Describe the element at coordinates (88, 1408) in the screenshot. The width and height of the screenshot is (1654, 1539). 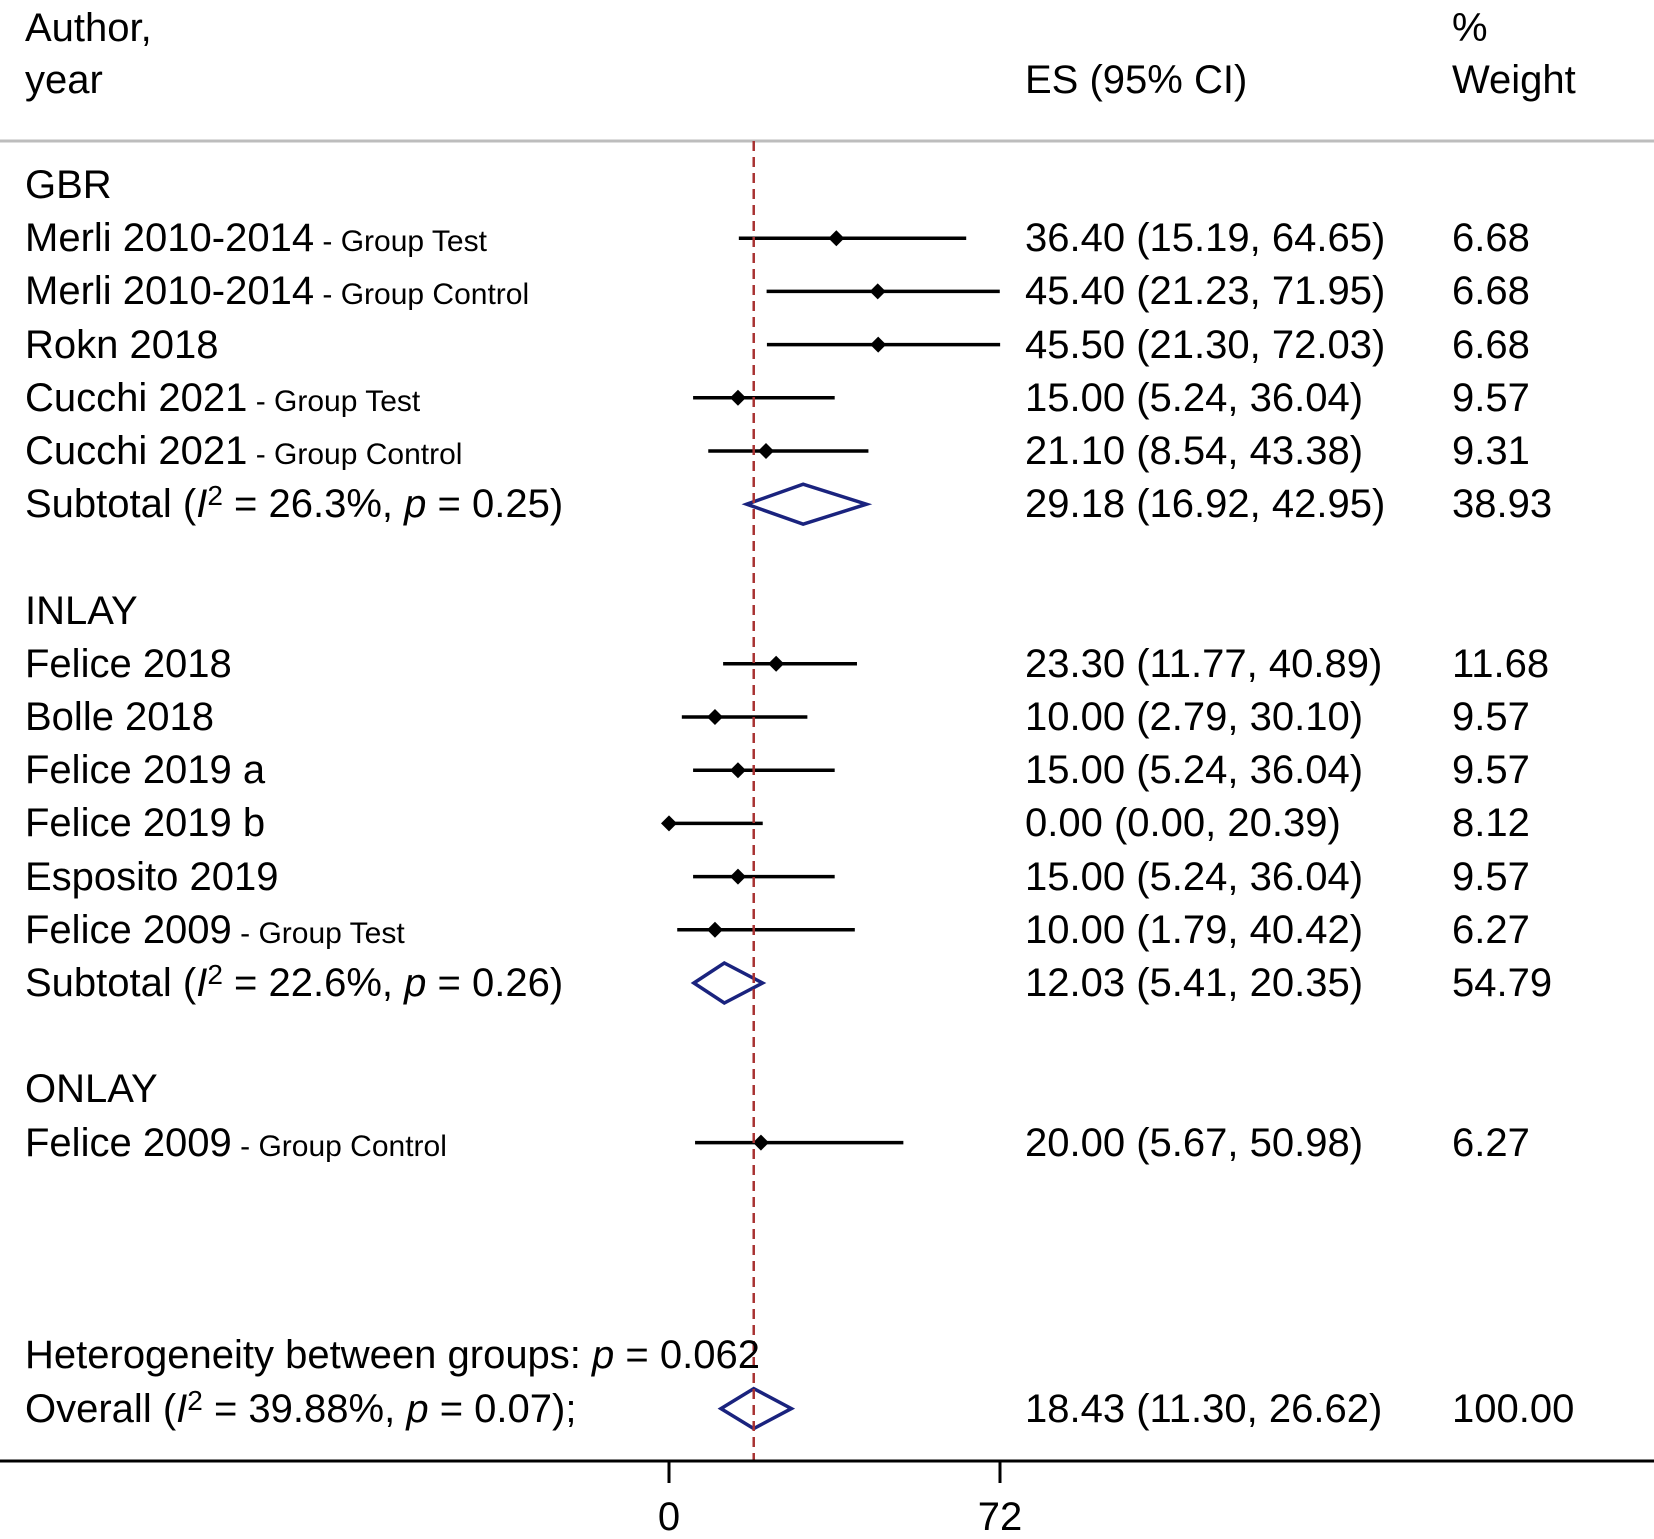
I see `stat-label: Overall` at that location.